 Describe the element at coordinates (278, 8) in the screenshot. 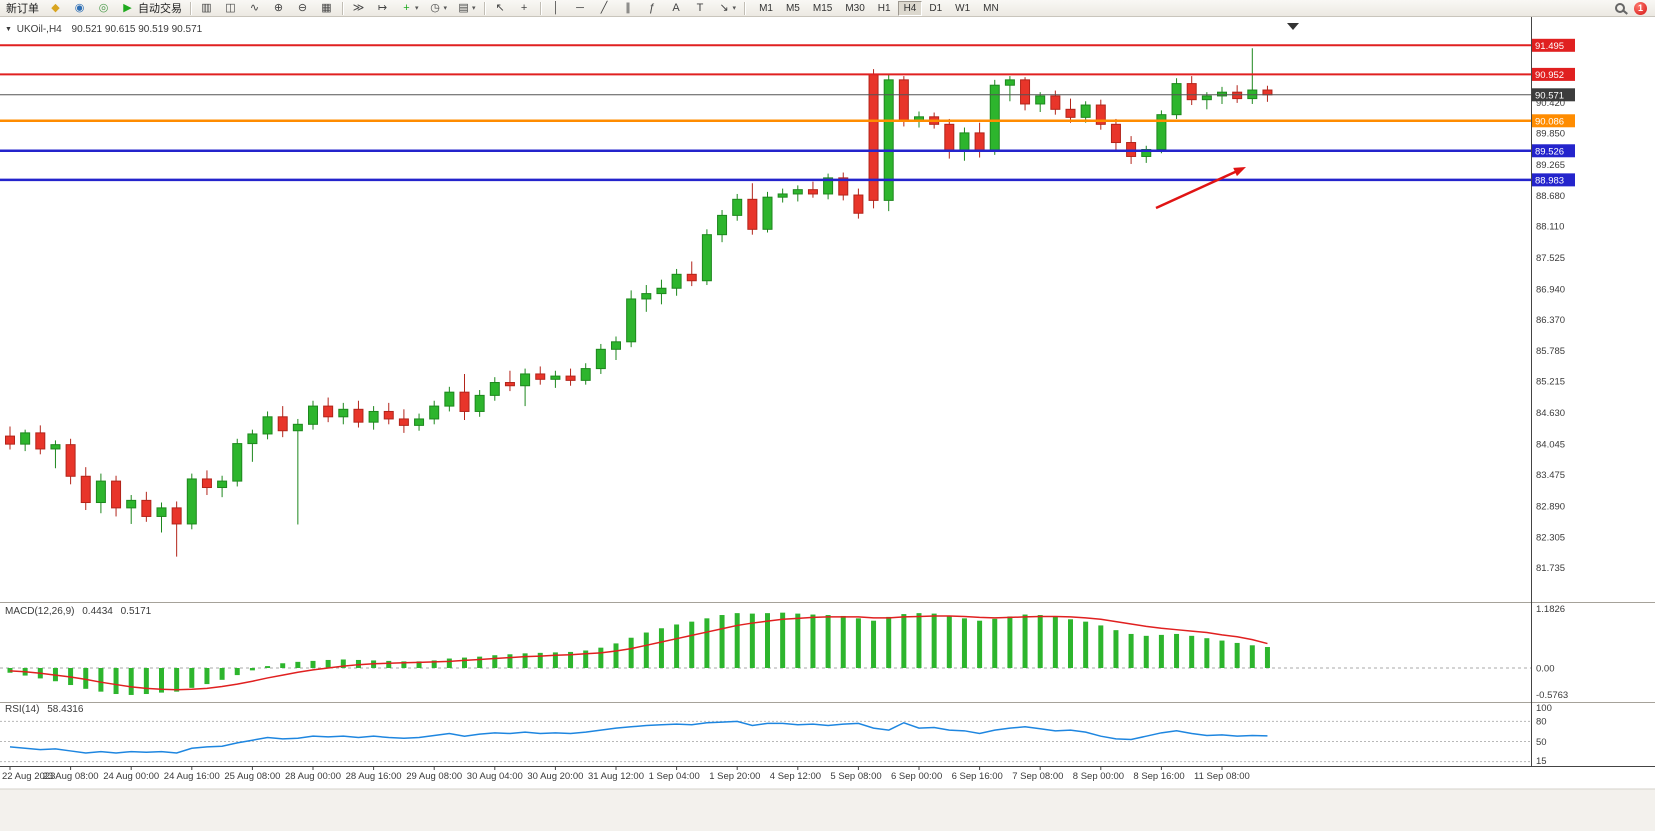

I see `zoom-in-icon: ⊕` at that location.